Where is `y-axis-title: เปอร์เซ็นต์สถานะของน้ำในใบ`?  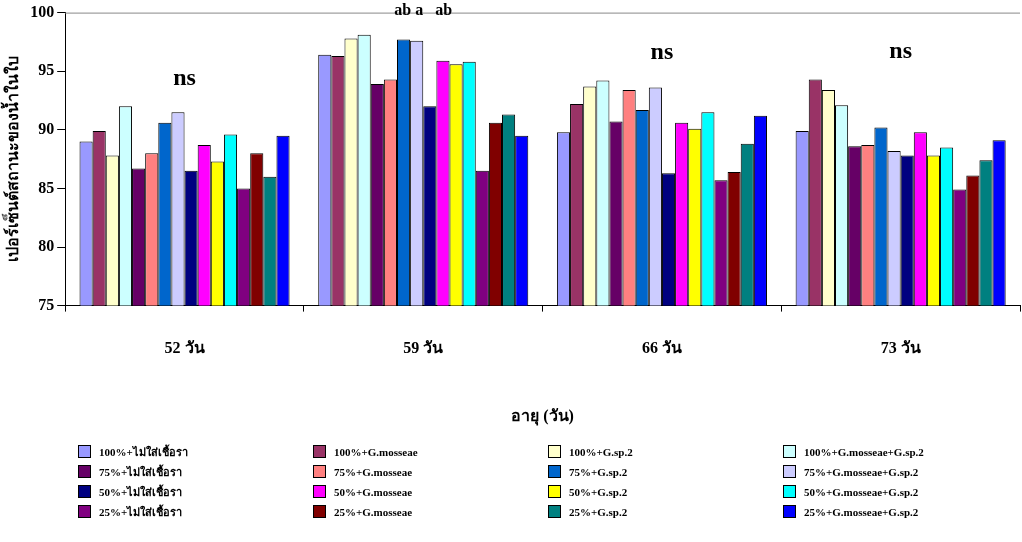 y-axis-title: เปอร์เซ็นต์สถานะของน้ำในใบ is located at coordinates (10, 159).